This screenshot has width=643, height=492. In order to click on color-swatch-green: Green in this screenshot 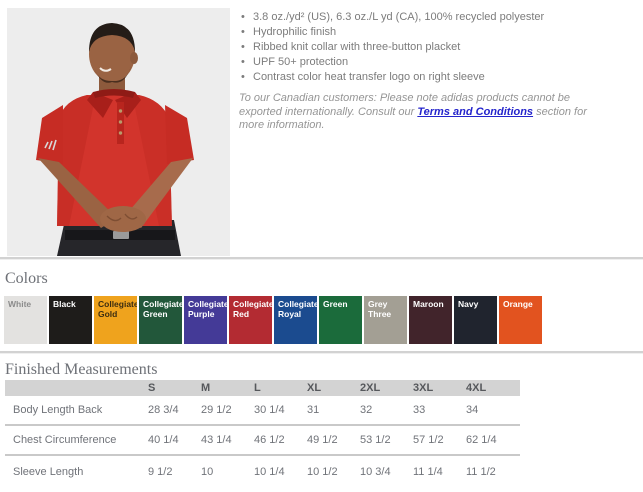, I will do `click(340, 320)`.